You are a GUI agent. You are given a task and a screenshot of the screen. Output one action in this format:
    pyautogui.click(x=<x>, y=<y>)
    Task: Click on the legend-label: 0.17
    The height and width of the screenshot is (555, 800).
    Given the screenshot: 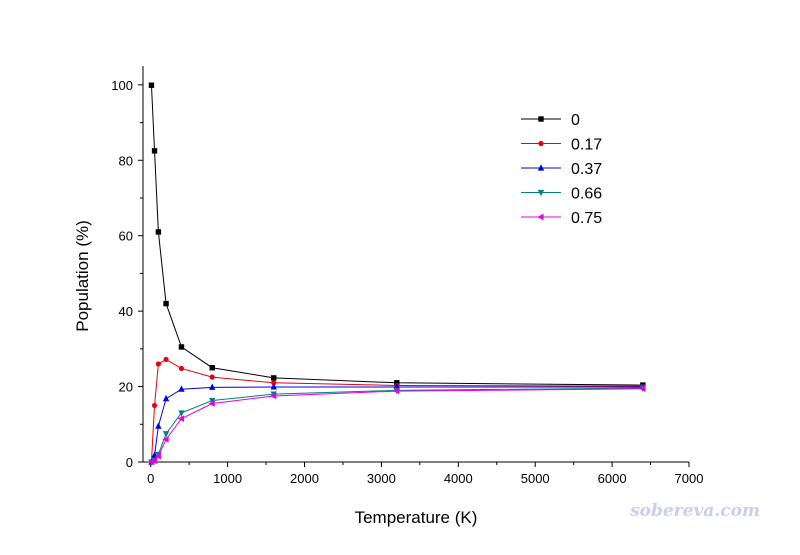 What is the action you would take?
    pyautogui.click(x=586, y=145)
    